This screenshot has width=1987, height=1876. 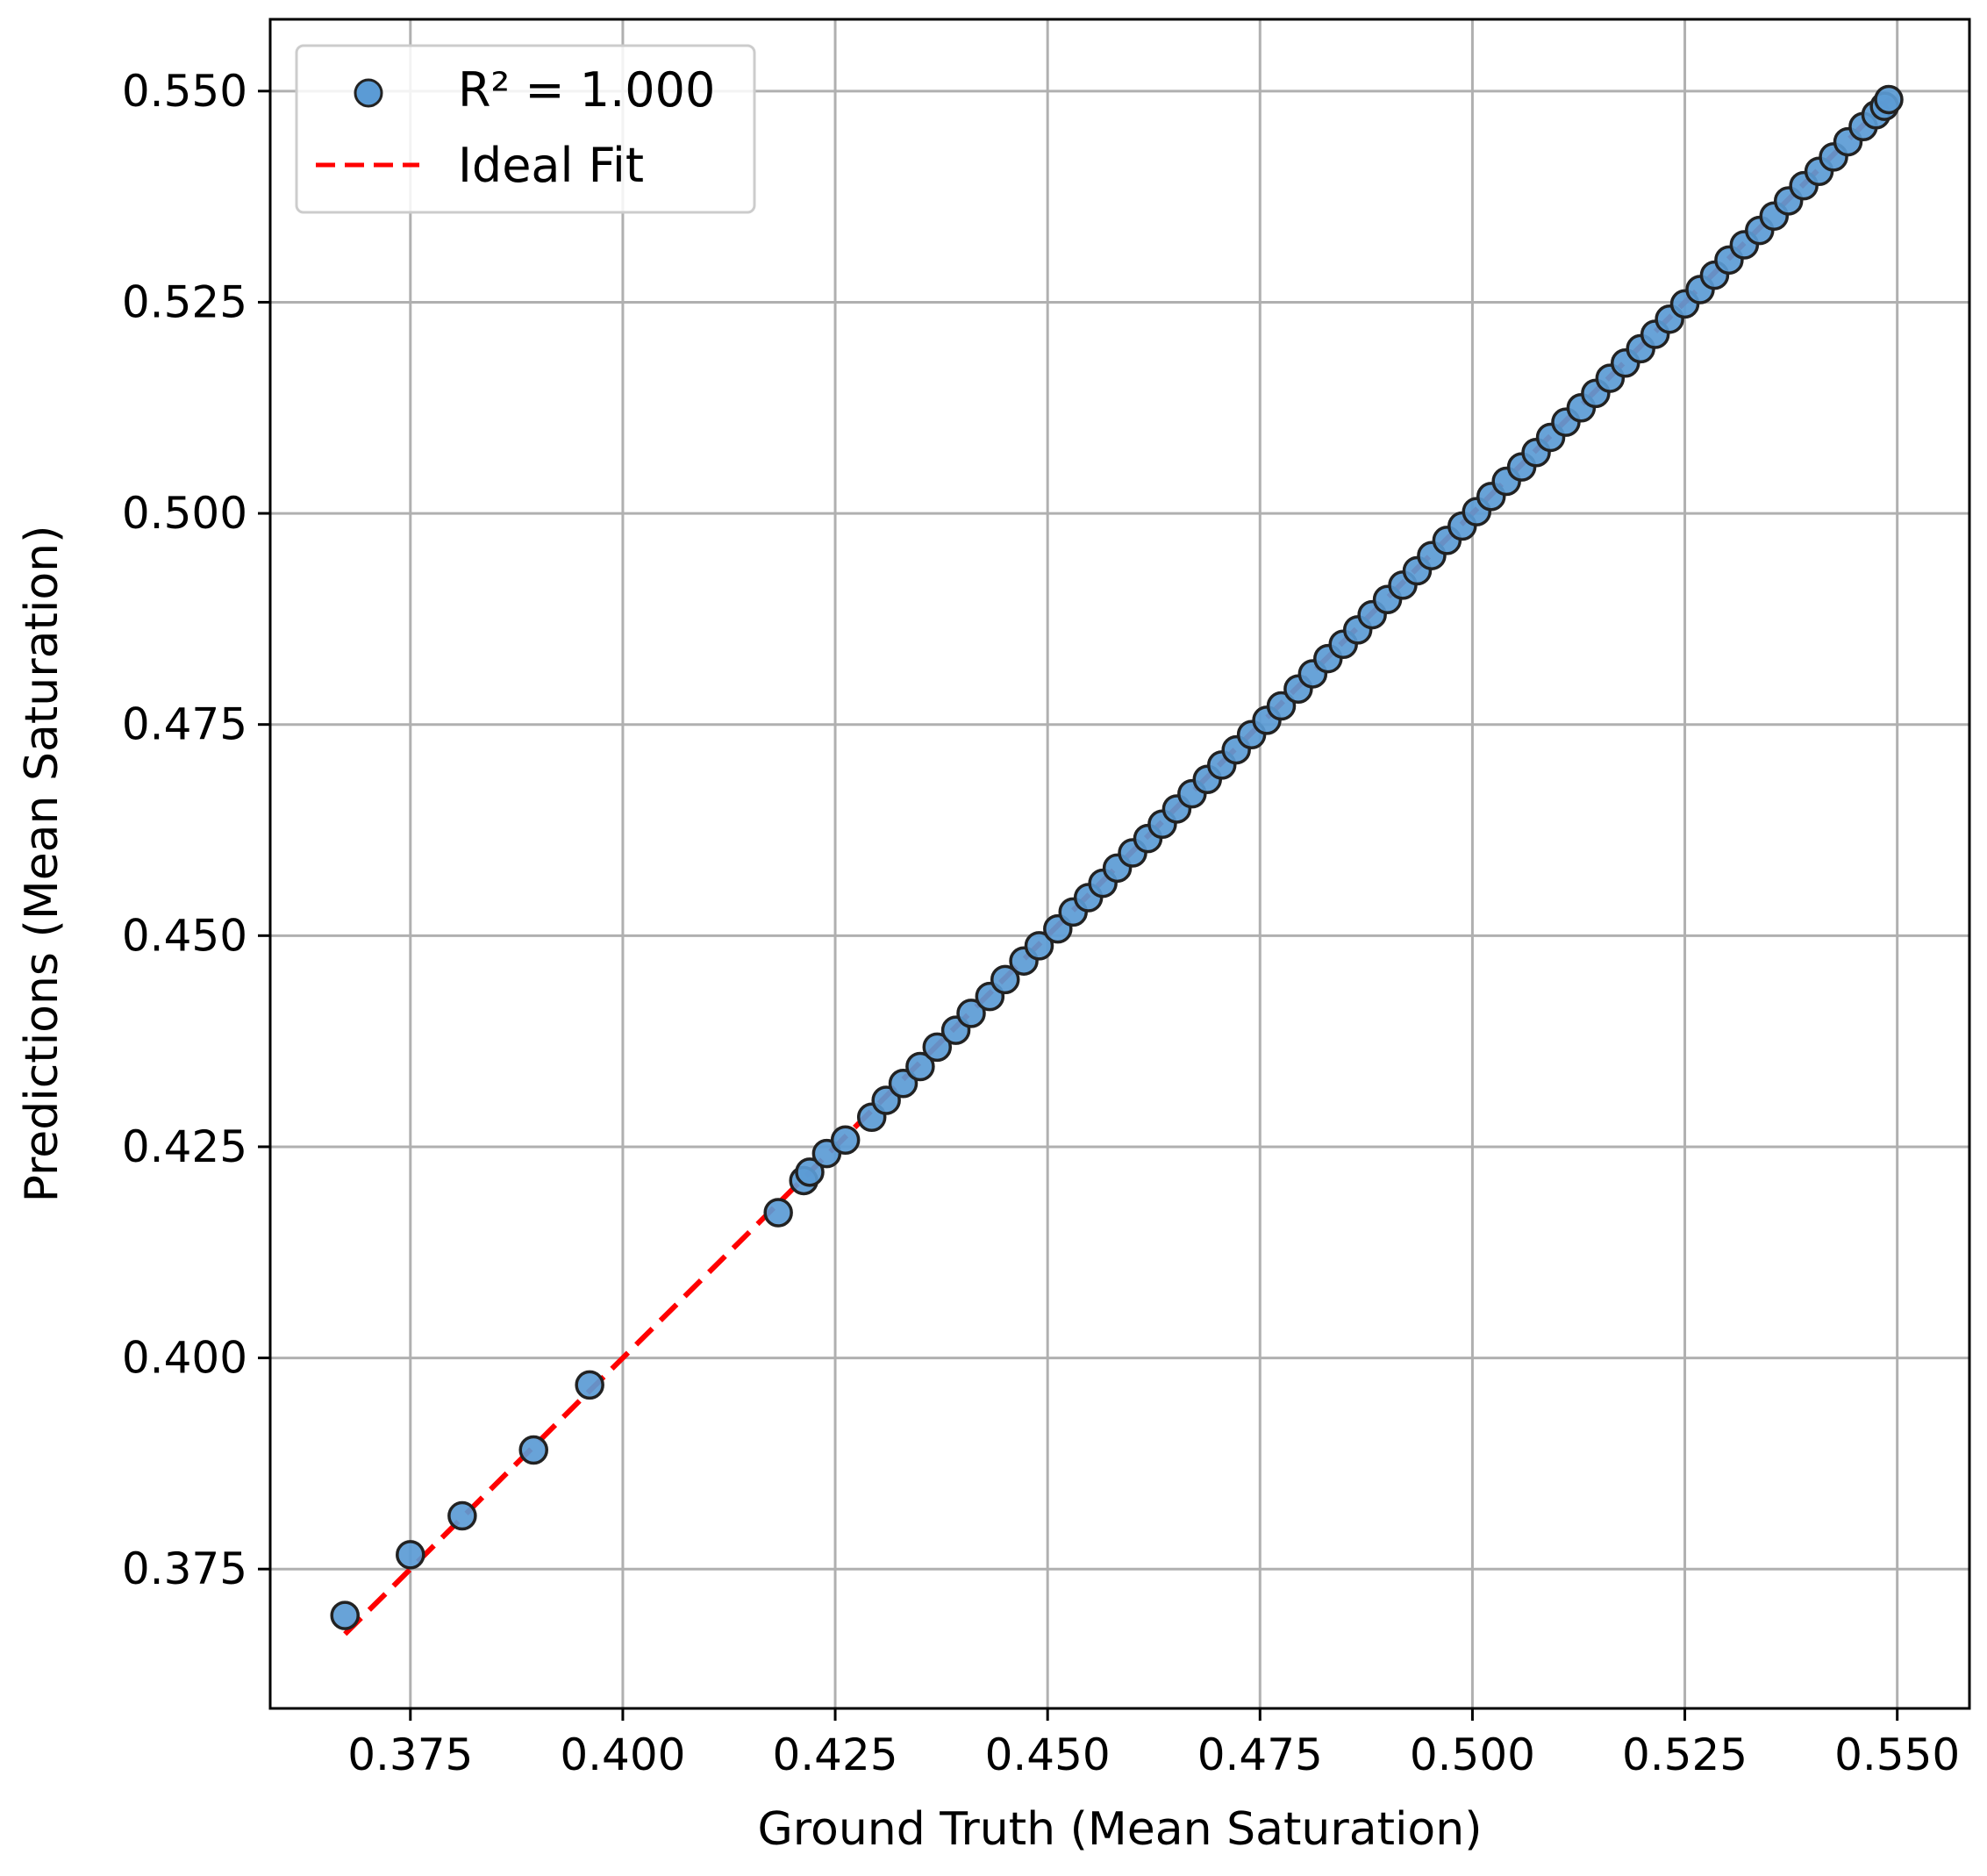 I want to click on legend-box, so click(x=525, y=129).